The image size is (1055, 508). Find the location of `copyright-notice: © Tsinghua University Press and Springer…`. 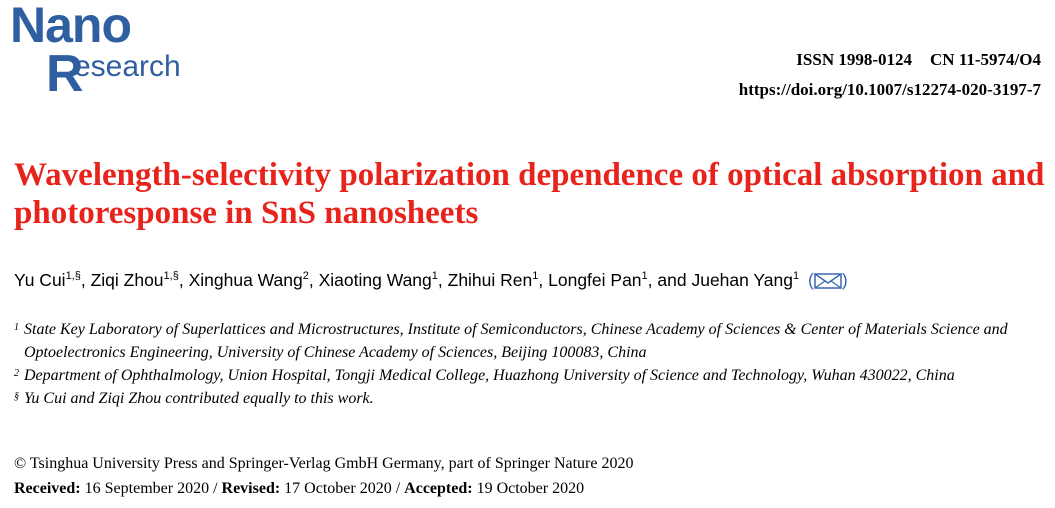

copyright-notice: © Tsinghua University Press and Springer… is located at coordinates (324, 463).